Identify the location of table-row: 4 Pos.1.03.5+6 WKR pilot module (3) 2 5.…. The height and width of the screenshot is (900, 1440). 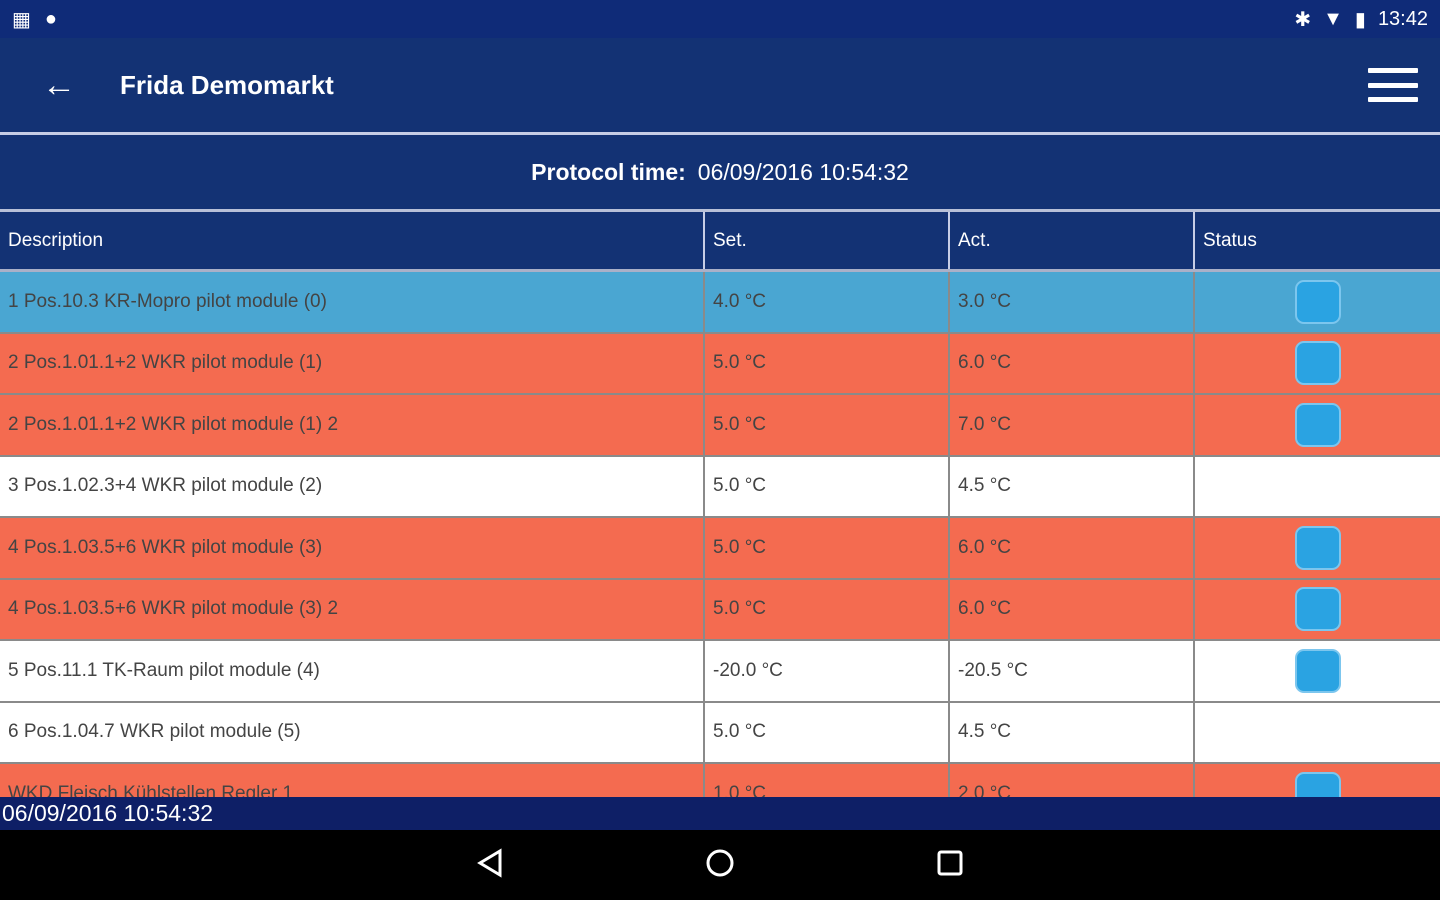
(720, 610).